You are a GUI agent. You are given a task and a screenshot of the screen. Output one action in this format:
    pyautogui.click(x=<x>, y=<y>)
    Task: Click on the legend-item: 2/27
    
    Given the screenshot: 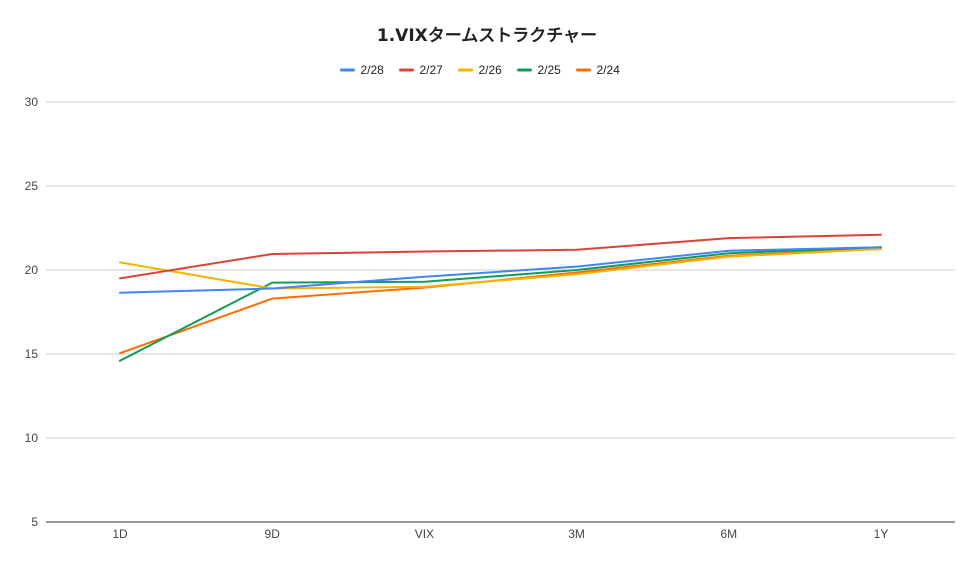 What is the action you would take?
    pyautogui.click(x=421, y=70)
    